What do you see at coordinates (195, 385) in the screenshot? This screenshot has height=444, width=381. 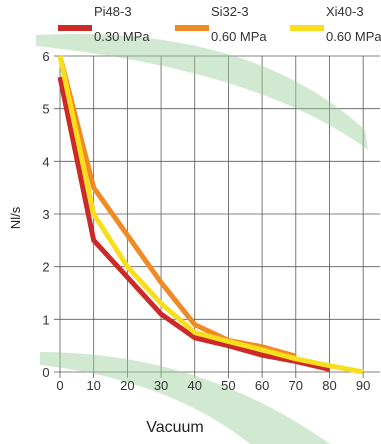 I see `x-tick-label: 40` at bounding box center [195, 385].